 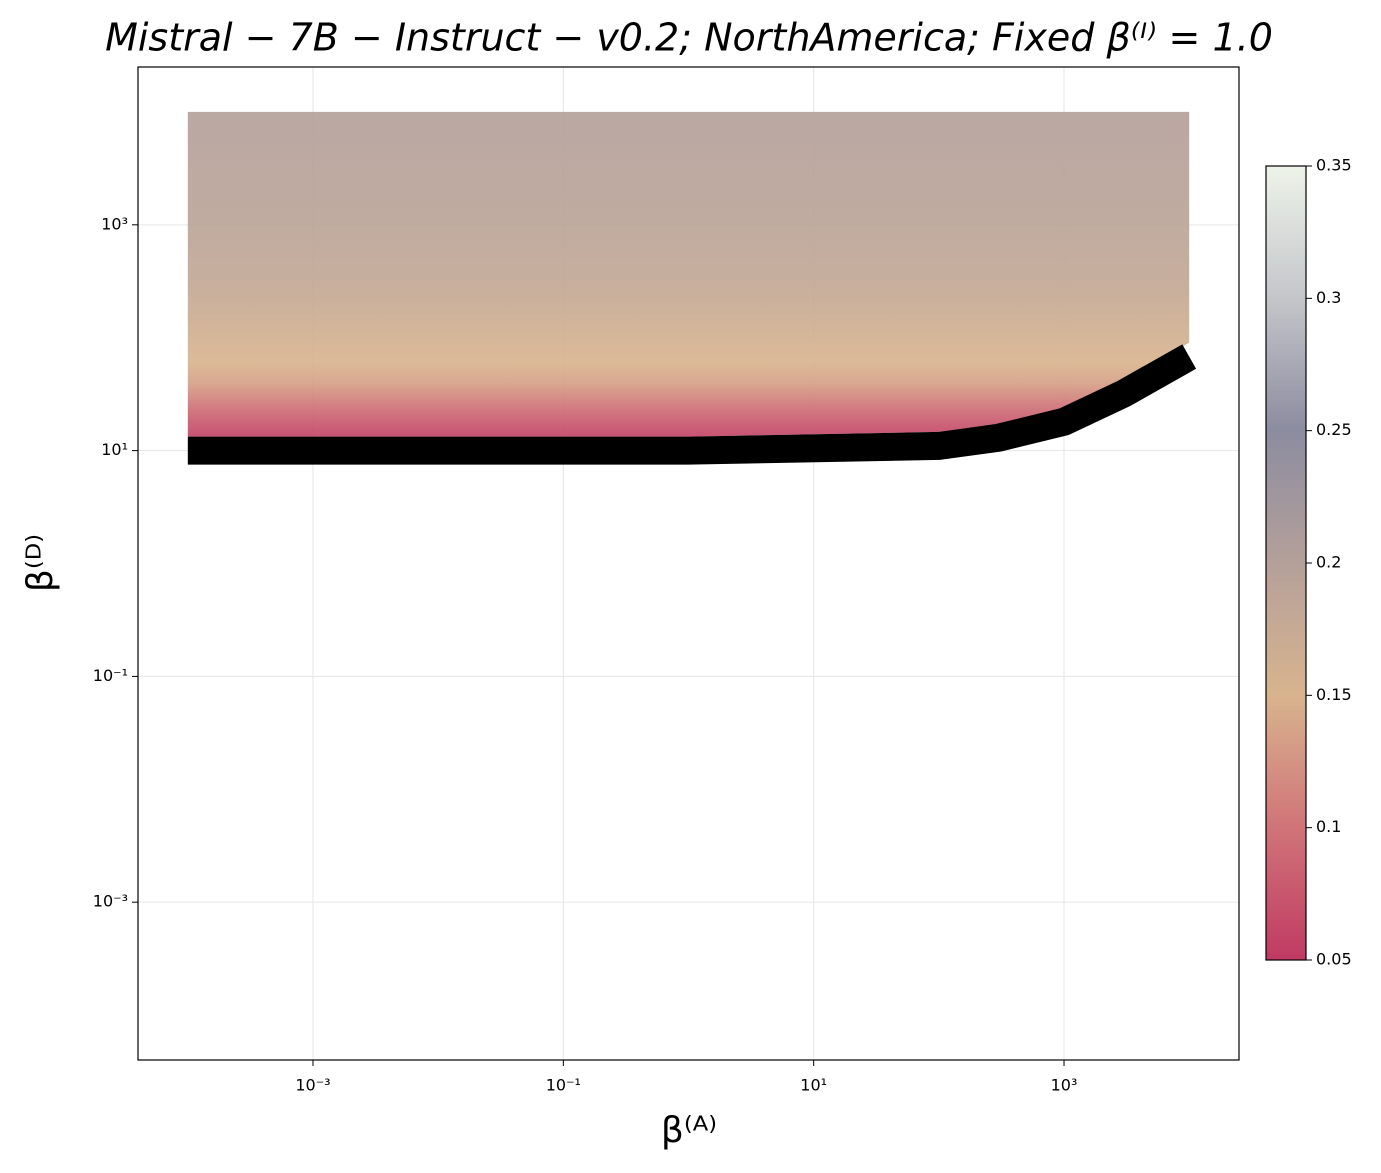 What do you see at coordinates (1334, 694) in the screenshot?
I see `colorbar-tick-label: 0.15` at bounding box center [1334, 694].